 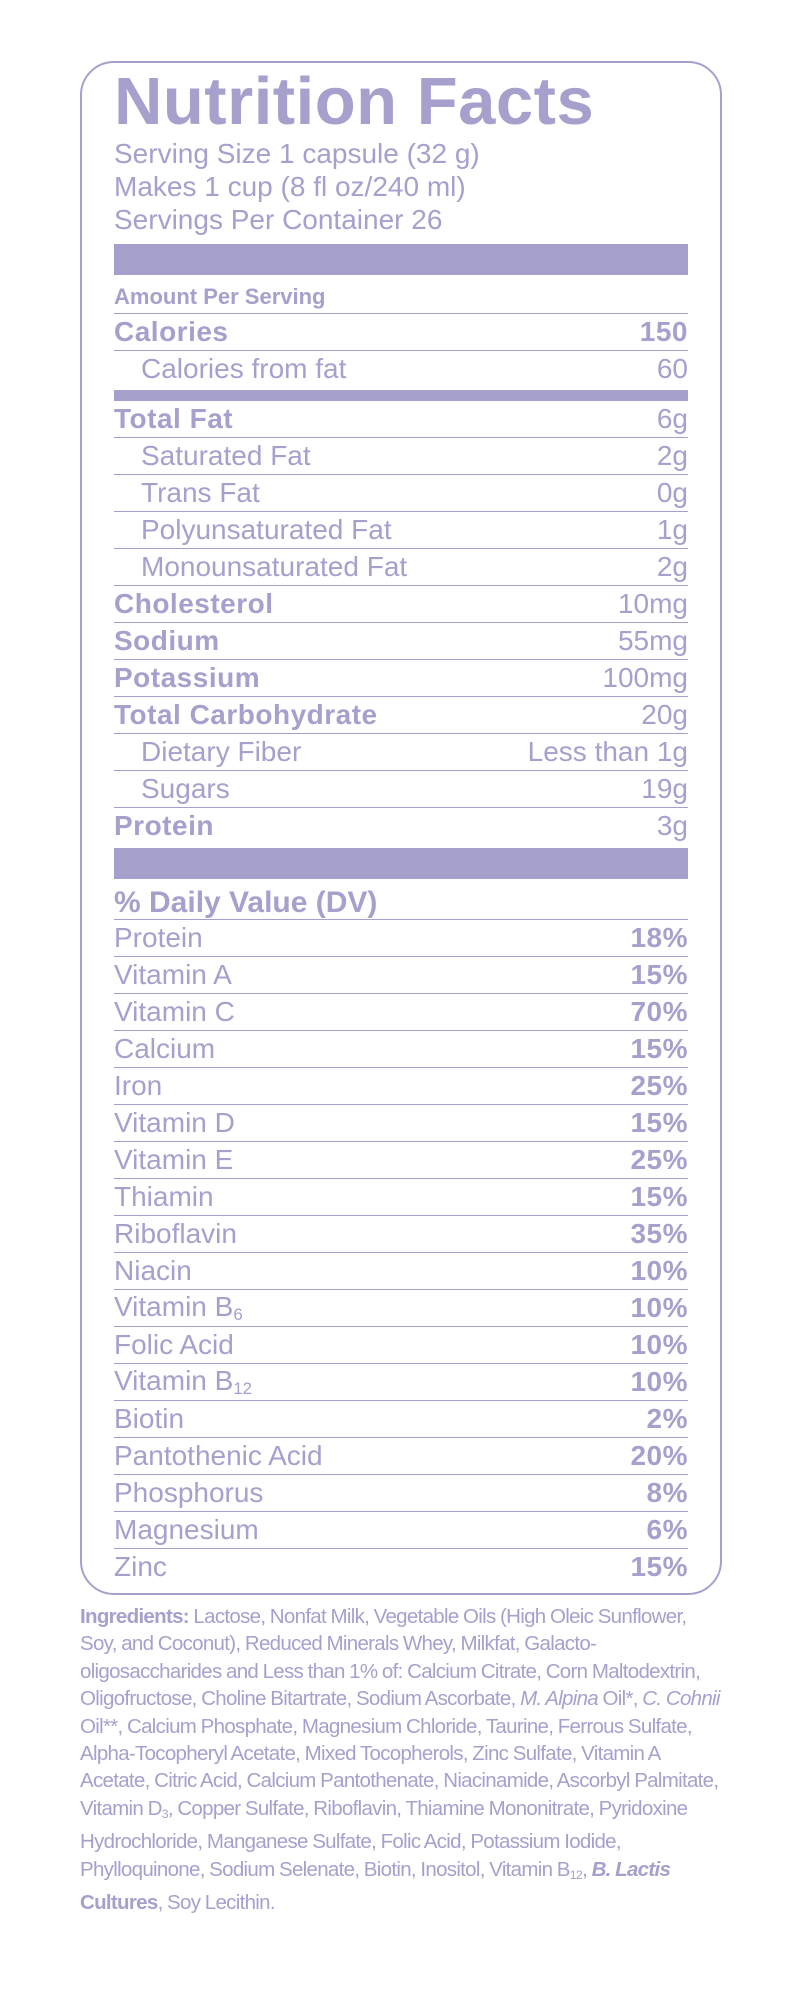 I want to click on nutrient-row: Monounsaturated Fat 2g, so click(x=401, y=567).